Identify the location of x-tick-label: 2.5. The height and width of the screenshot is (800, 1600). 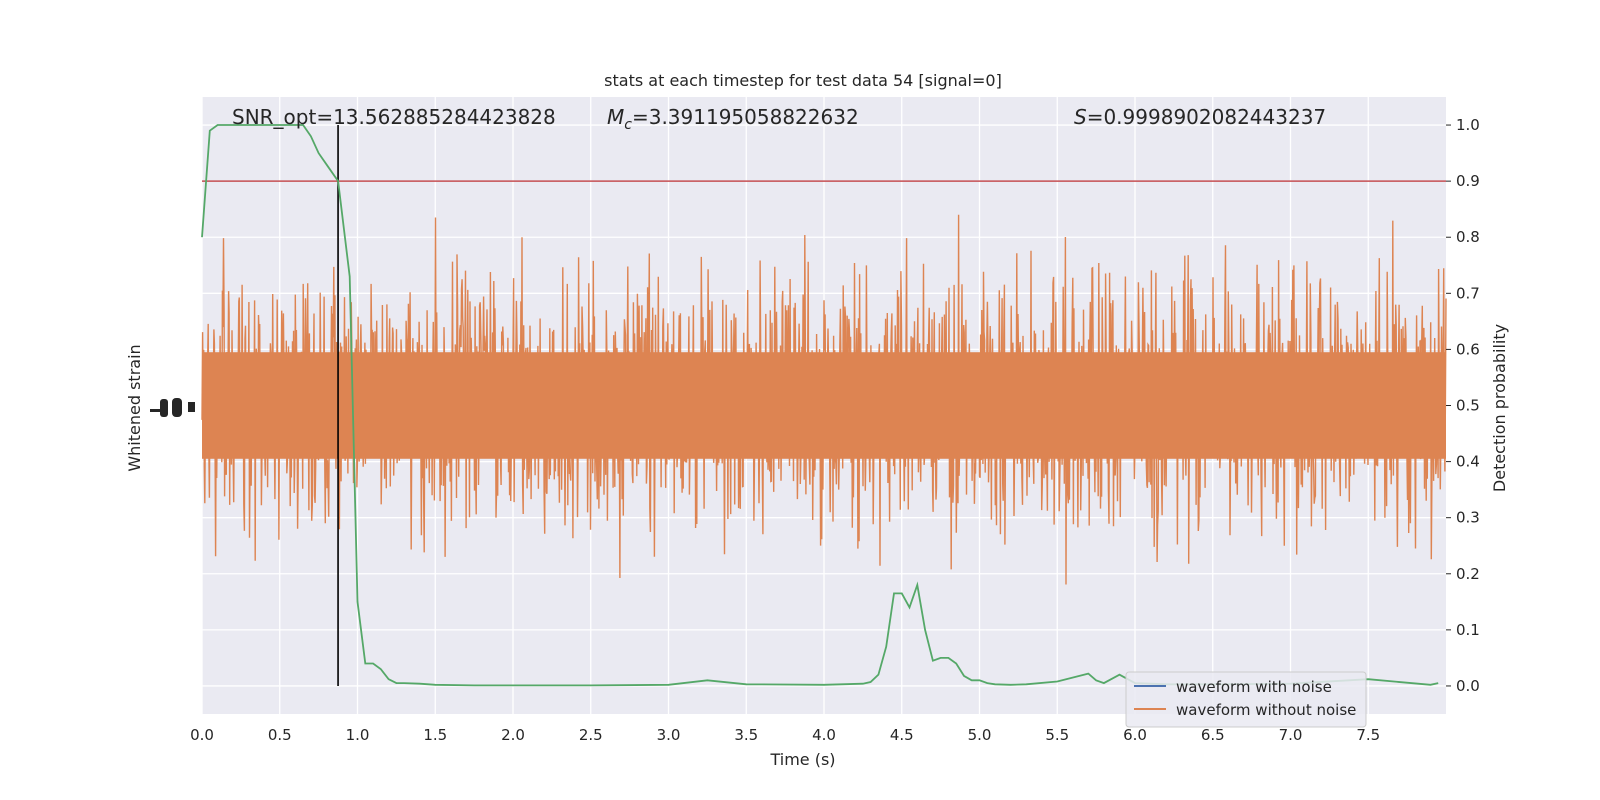
(591, 735).